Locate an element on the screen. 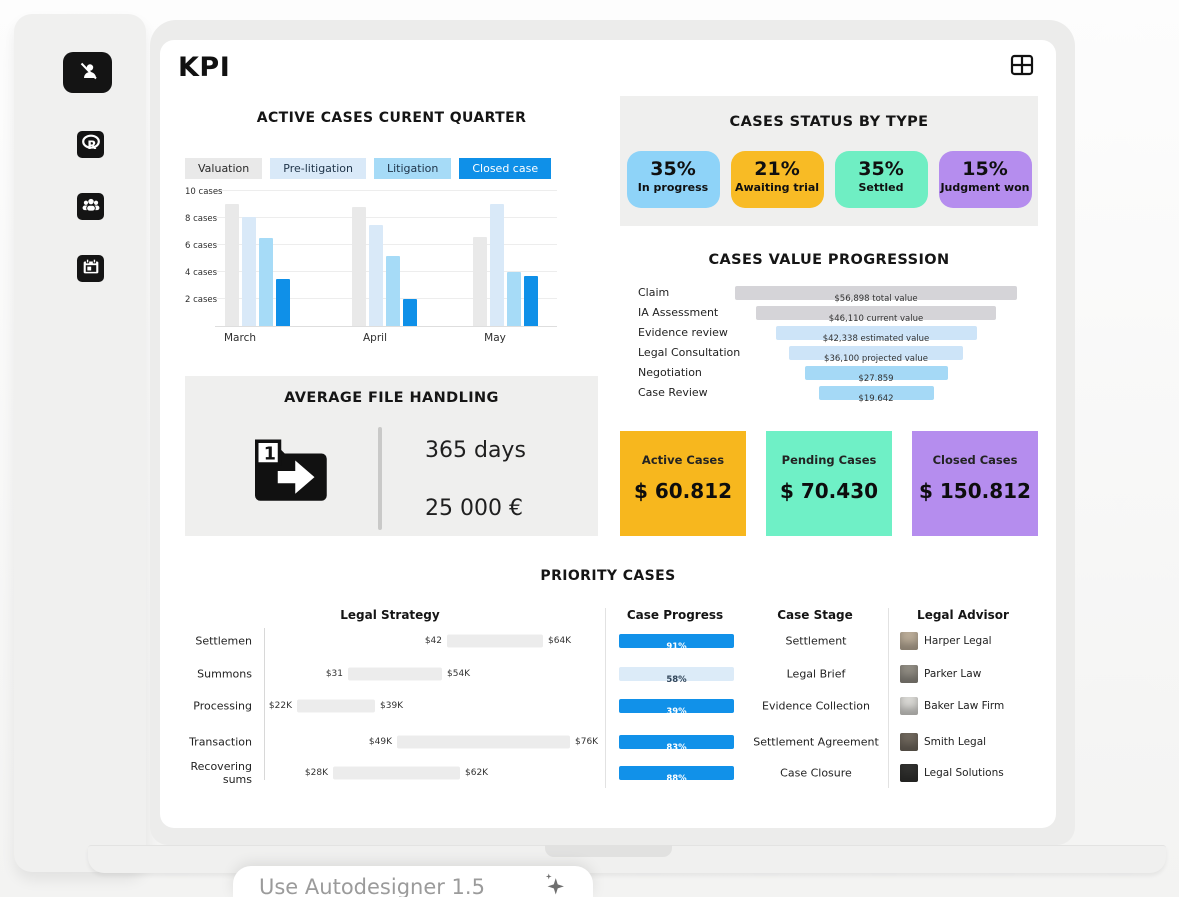 This screenshot has height=897, width=1179. priority-row-name: Recovering sums is located at coordinates (221, 772).